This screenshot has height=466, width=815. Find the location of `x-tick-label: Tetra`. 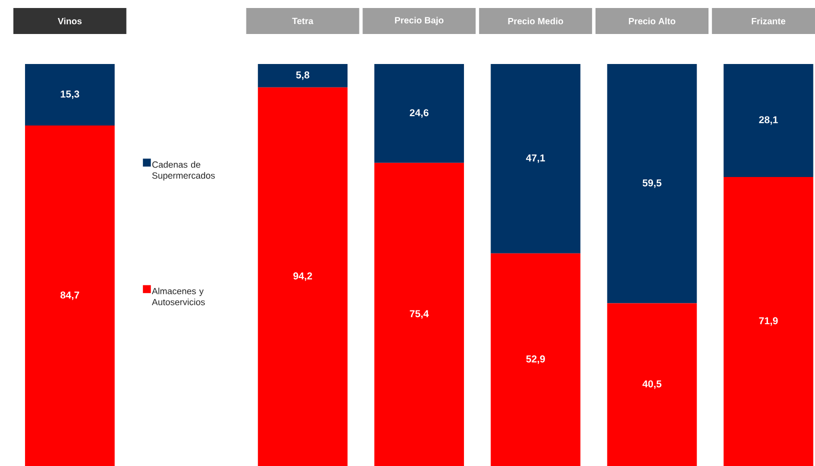

x-tick-label: Tetra is located at coordinates (303, 21).